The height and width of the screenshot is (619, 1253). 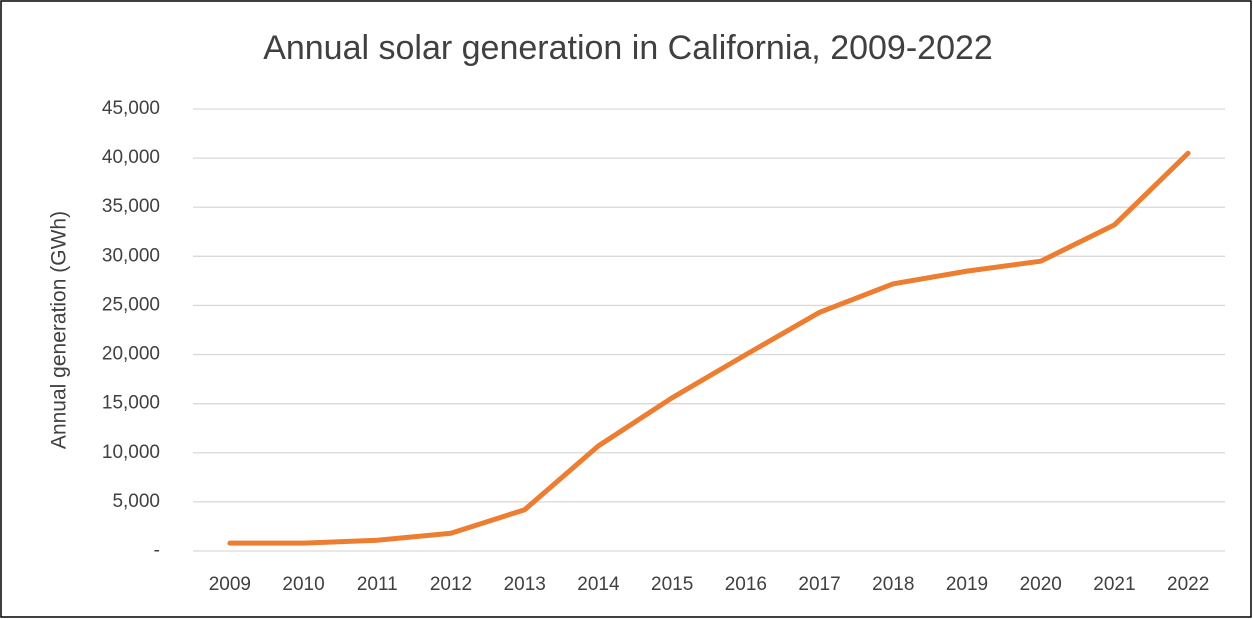 What do you see at coordinates (131, 452) in the screenshot?
I see `y-tick-label: 10,000` at bounding box center [131, 452].